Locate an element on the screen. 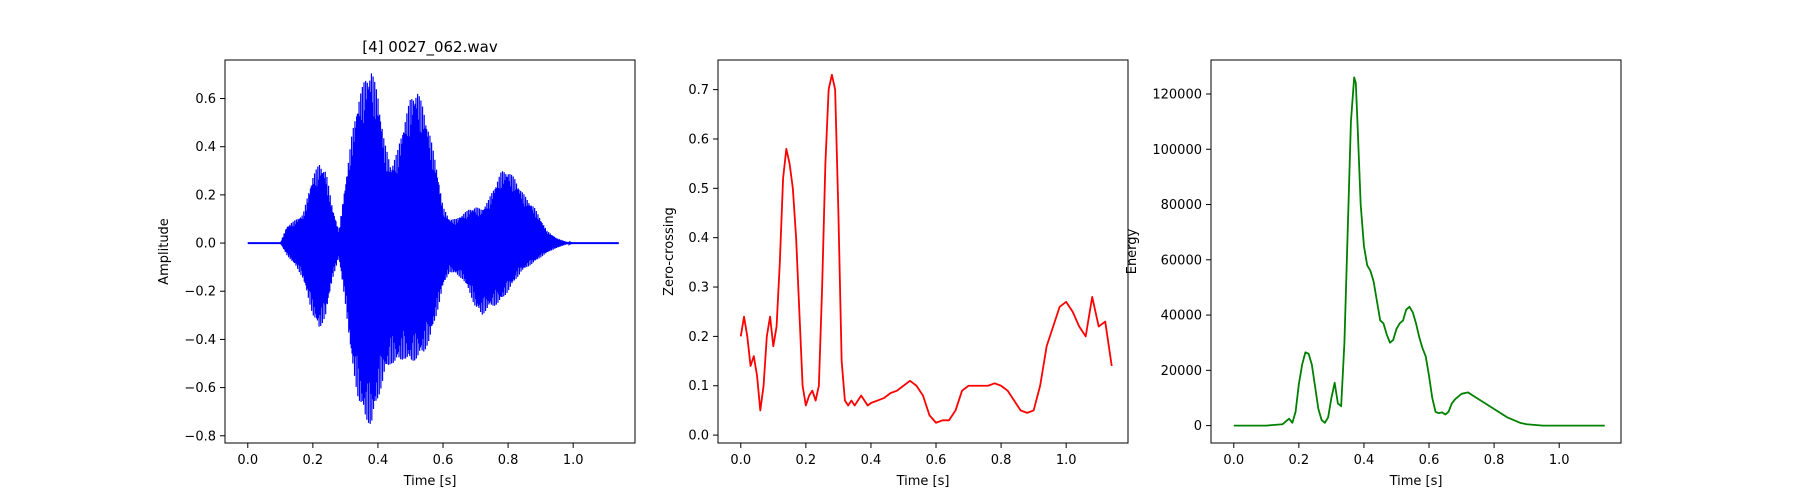 The height and width of the screenshot is (500, 1800). y-tick-label: −0.4 is located at coordinates (200, 340).